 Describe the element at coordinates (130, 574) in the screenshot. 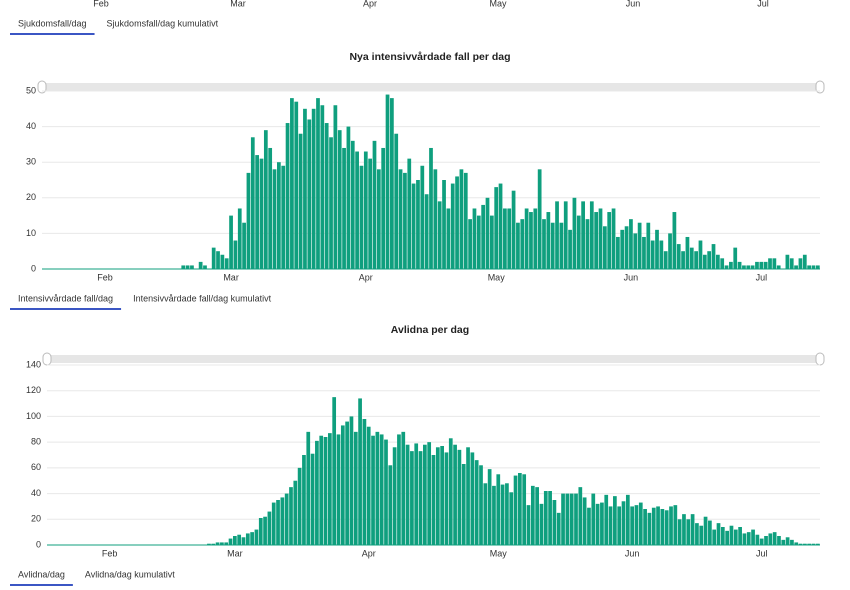

I see `tab: Avlidna/dag kumulativt` at that location.